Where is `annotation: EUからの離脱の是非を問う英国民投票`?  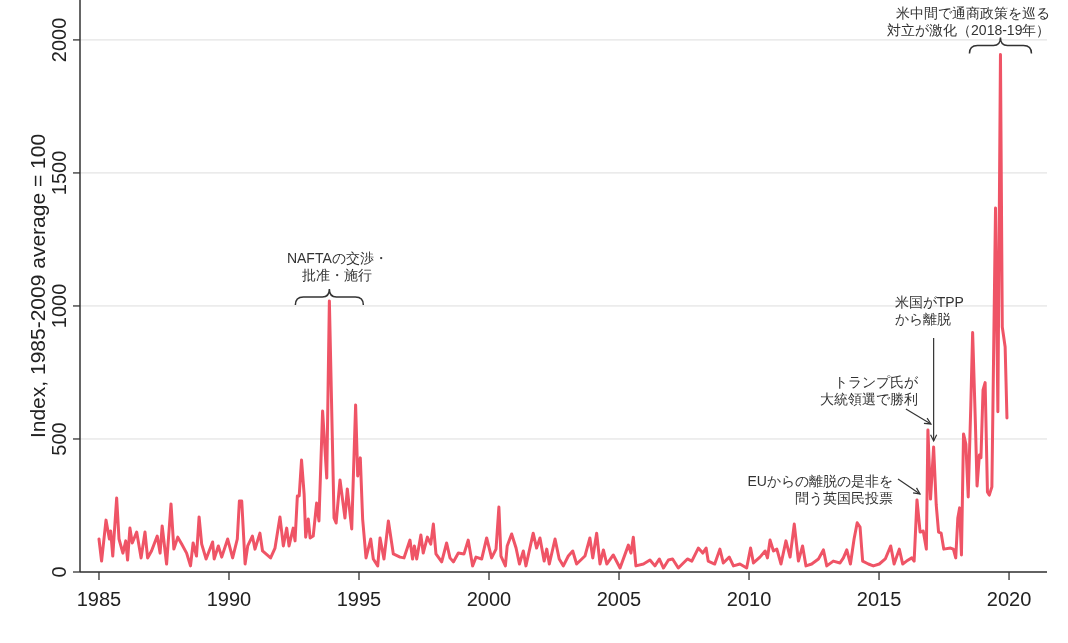 annotation: EUからの離脱の是非を問う英国民投票 is located at coordinates (820, 489).